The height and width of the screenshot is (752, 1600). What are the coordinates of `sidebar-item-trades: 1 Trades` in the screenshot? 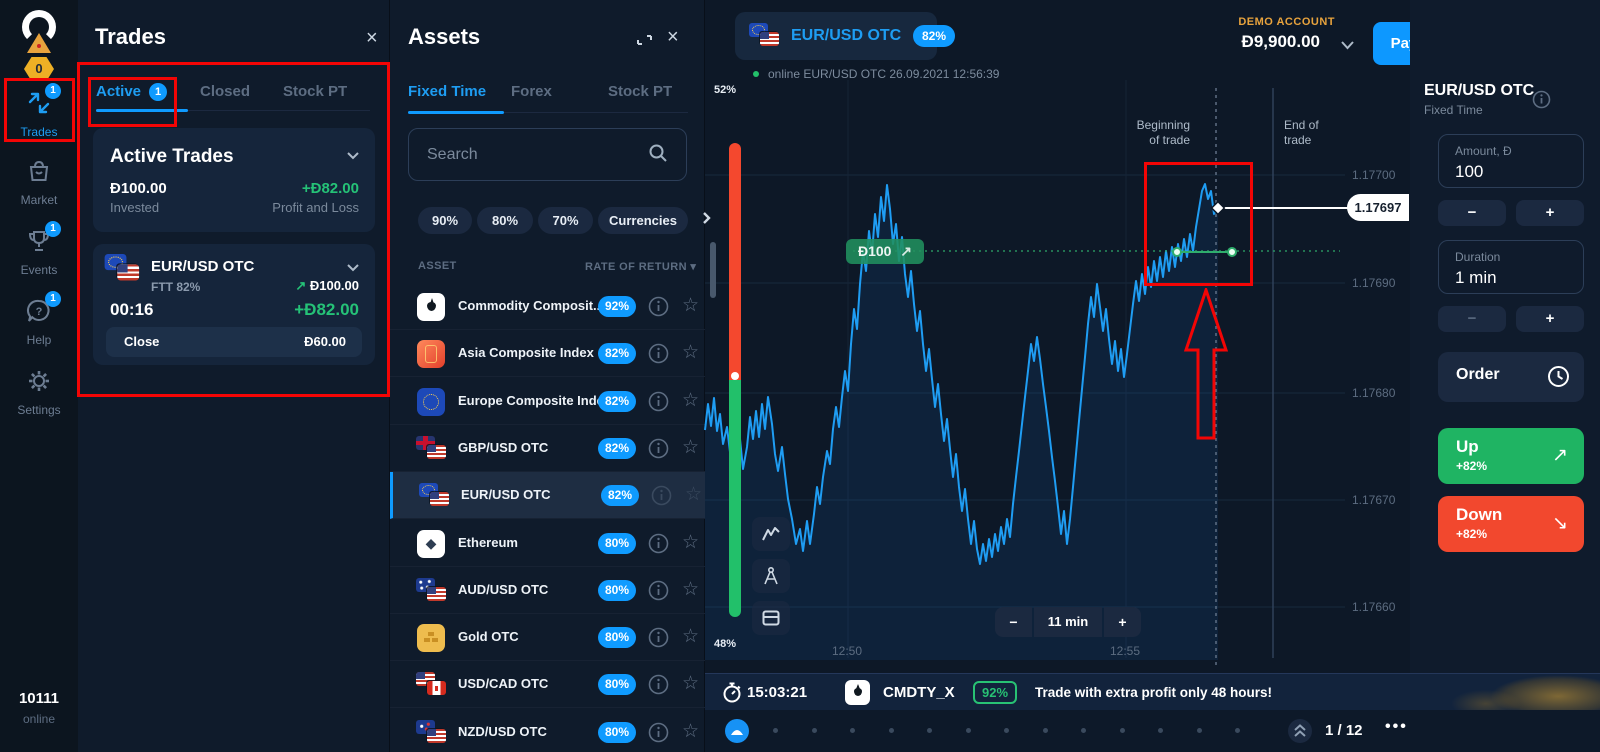 It's located at (39, 111).